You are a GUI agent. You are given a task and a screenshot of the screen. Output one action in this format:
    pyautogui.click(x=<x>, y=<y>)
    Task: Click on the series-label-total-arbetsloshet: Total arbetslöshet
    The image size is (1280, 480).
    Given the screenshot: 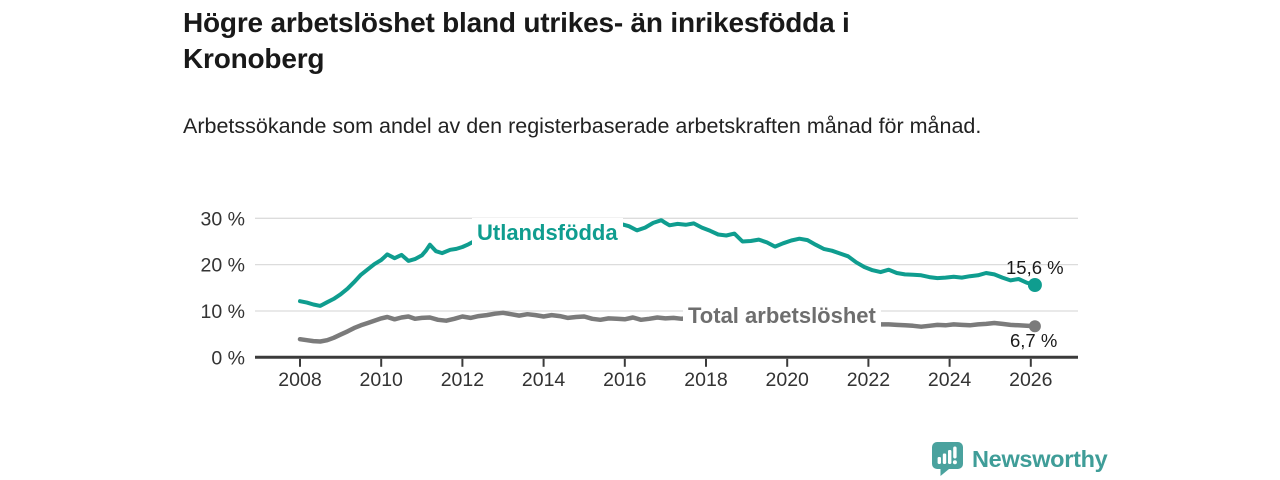 What is the action you would take?
    pyautogui.click(x=782, y=316)
    